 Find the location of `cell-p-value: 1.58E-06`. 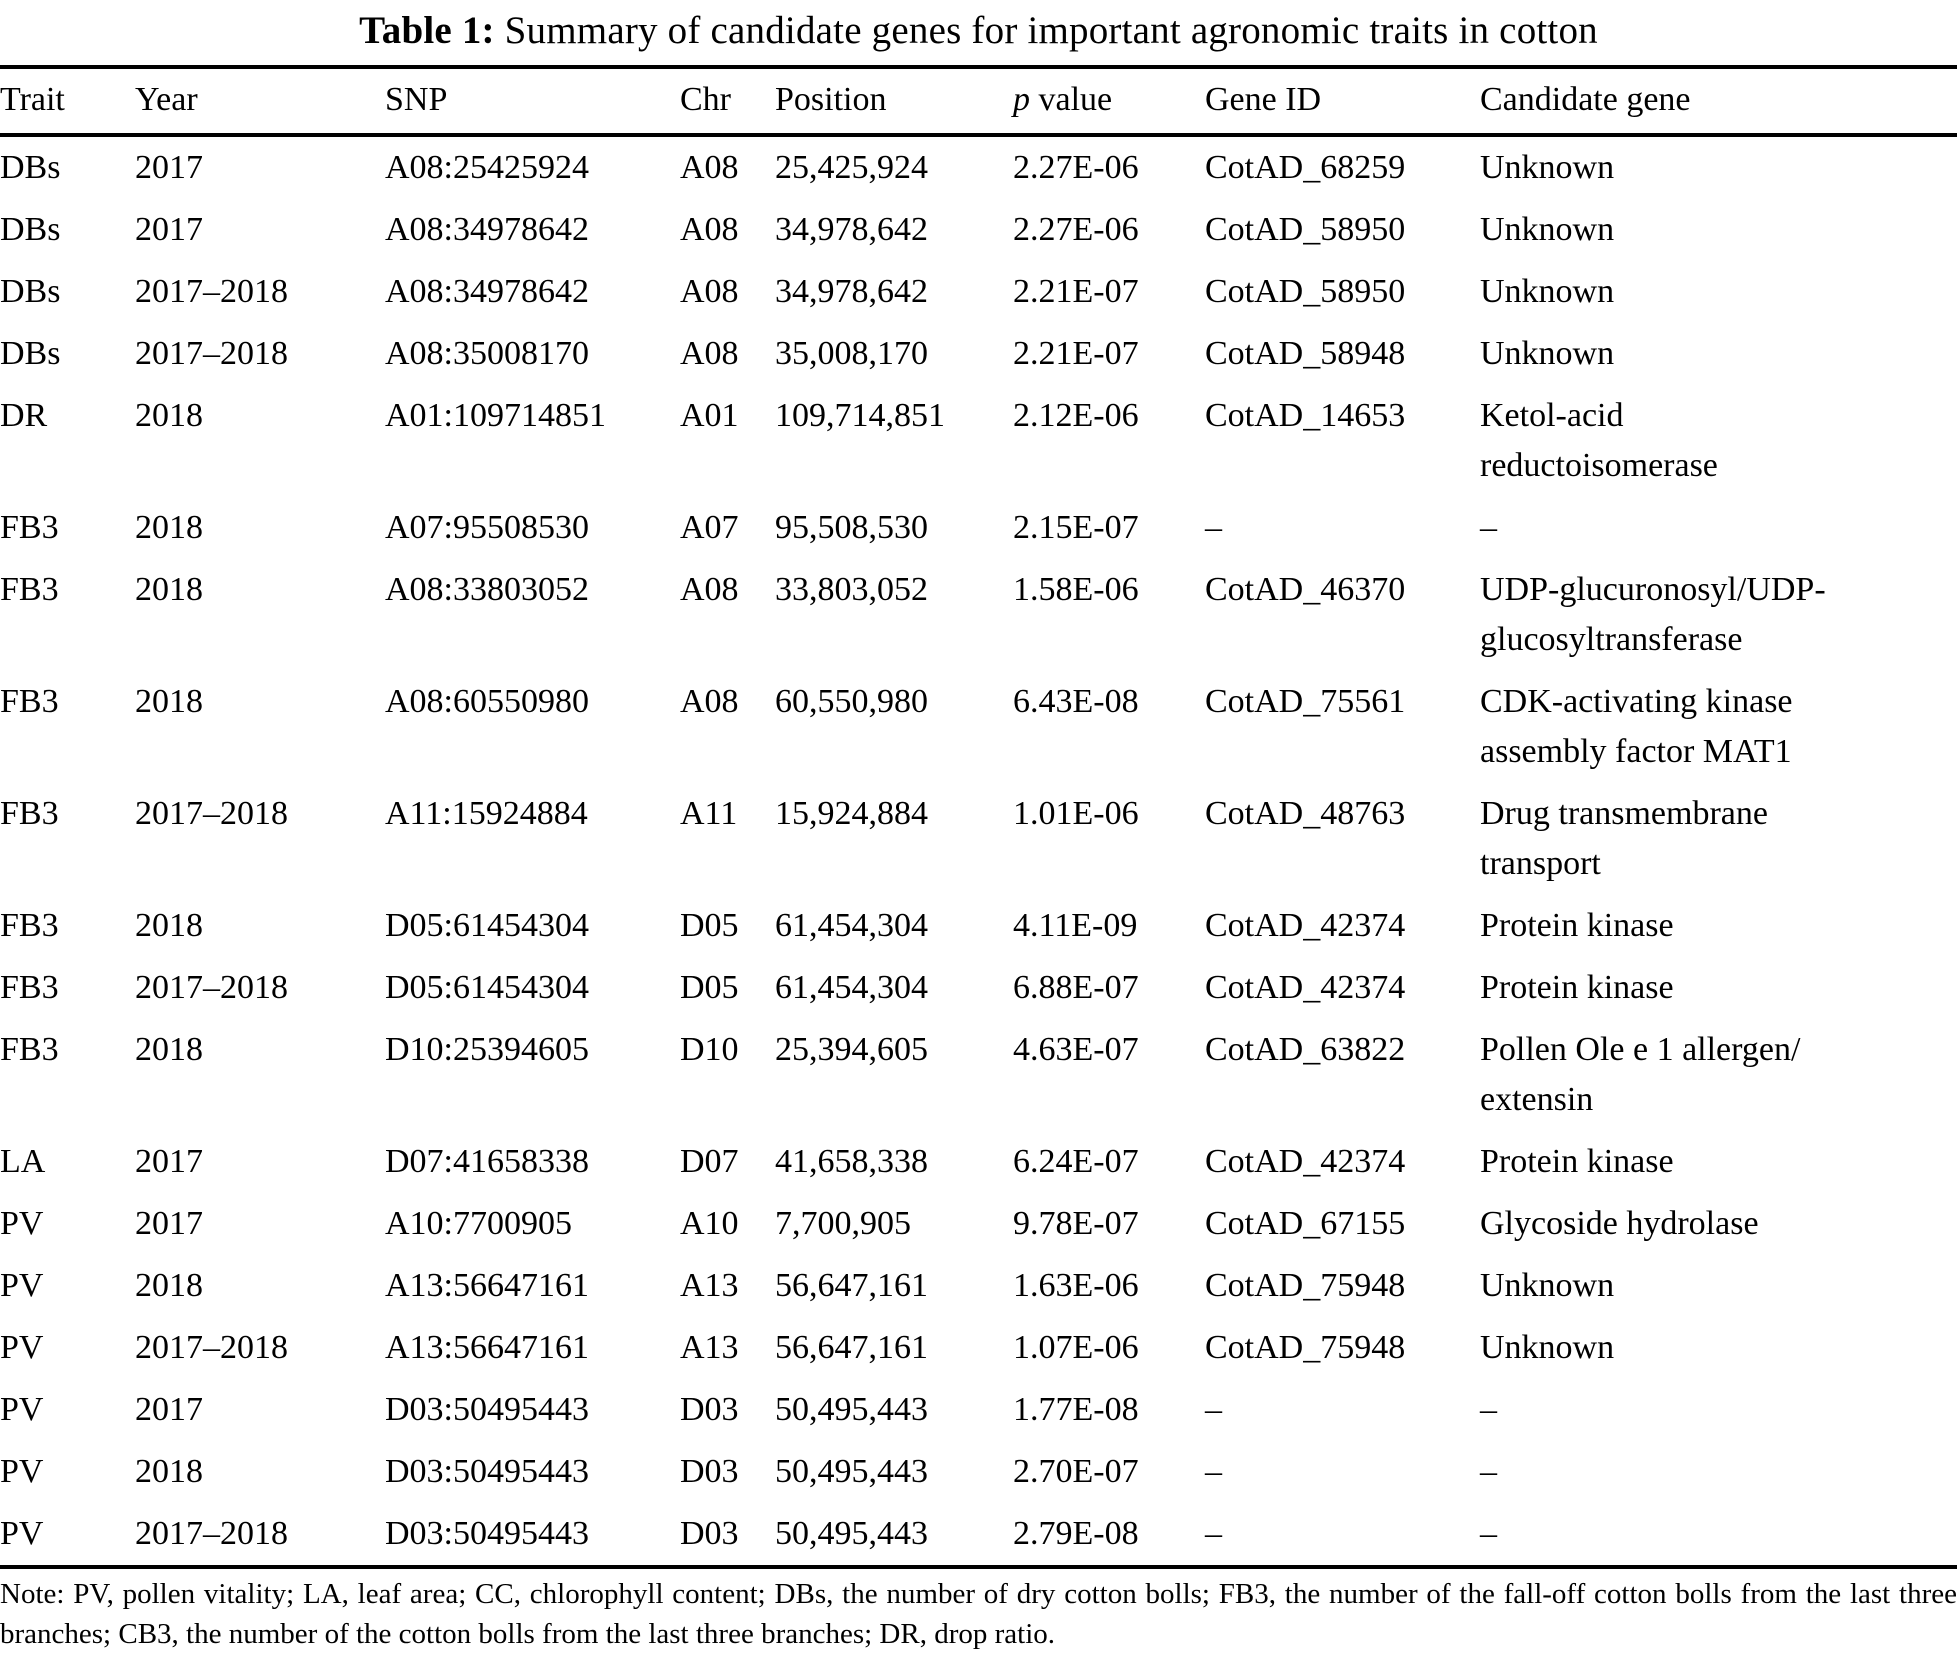

cell-p-value: 1.58E-06 is located at coordinates (1076, 589).